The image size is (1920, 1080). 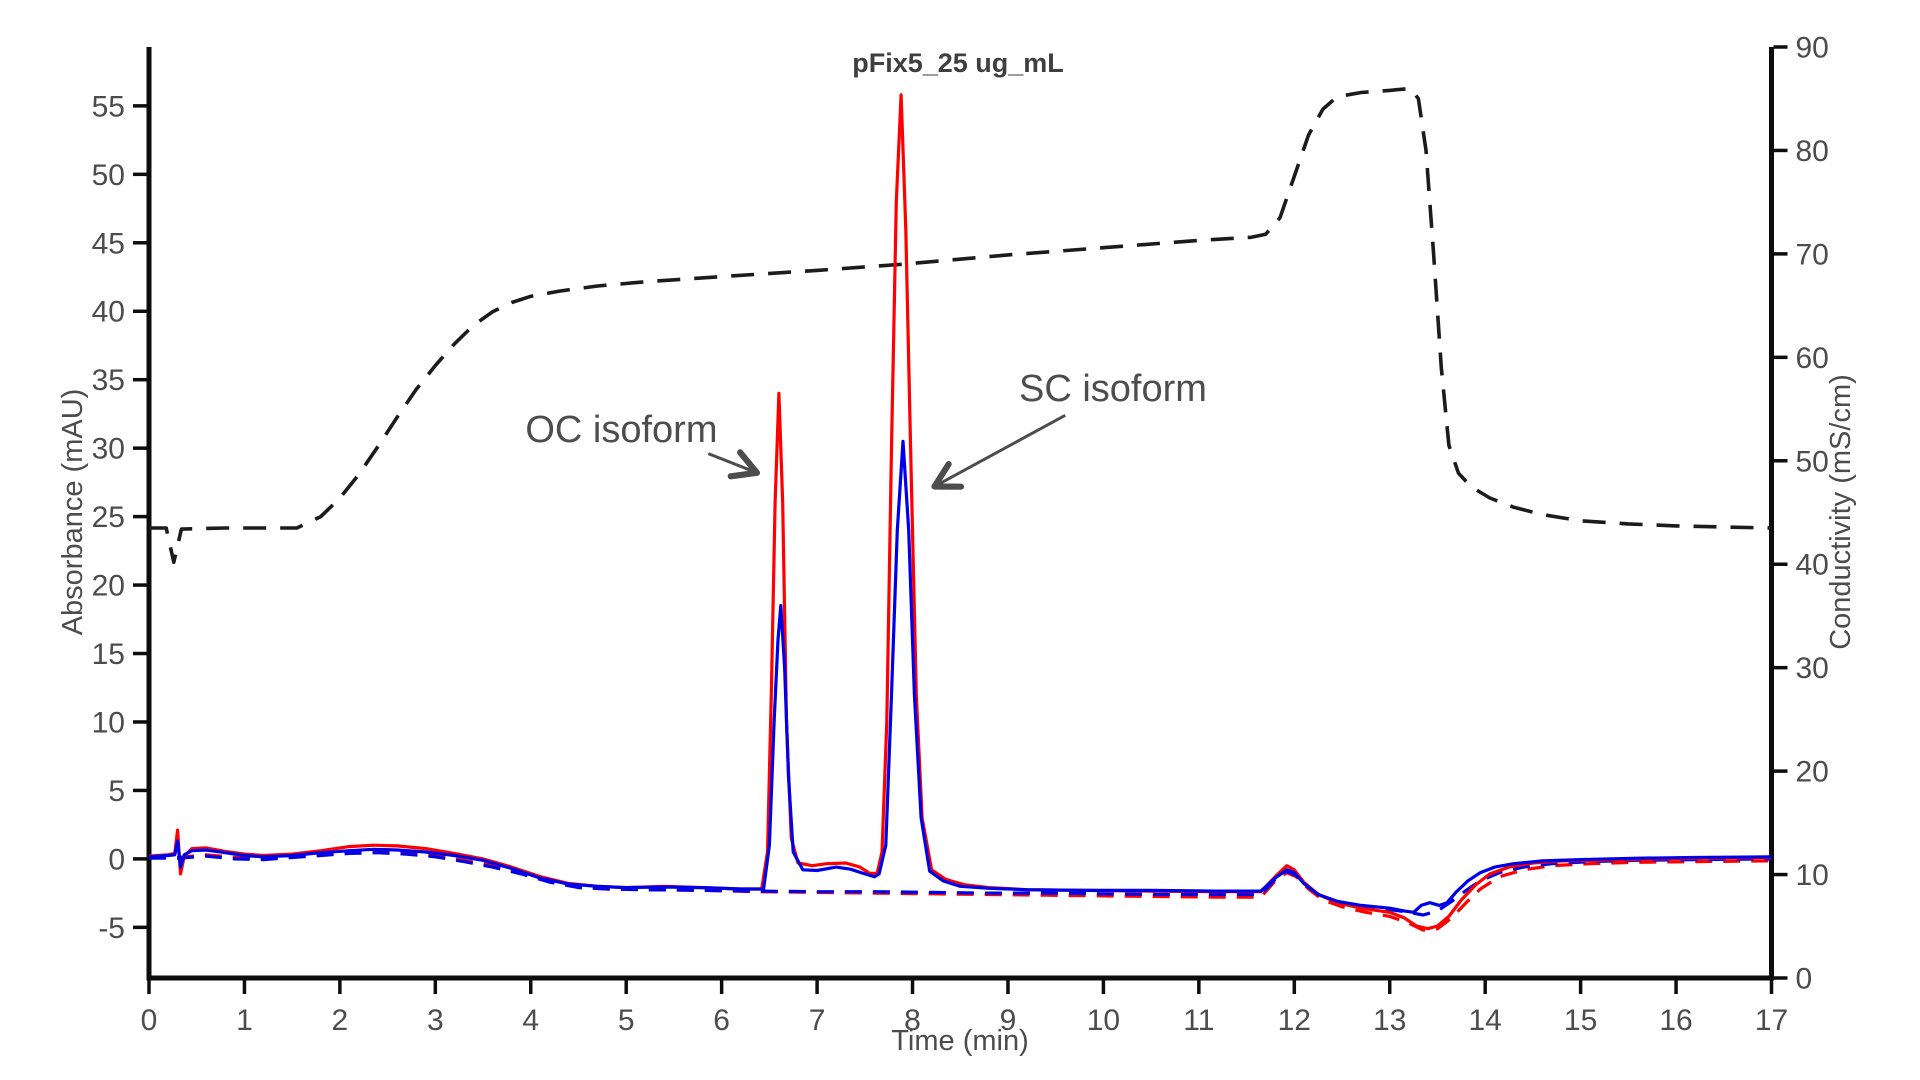 What do you see at coordinates (1008, 1020) in the screenshot?
I see `x-tick-label: 9` at bounding box center [1008, 1020].